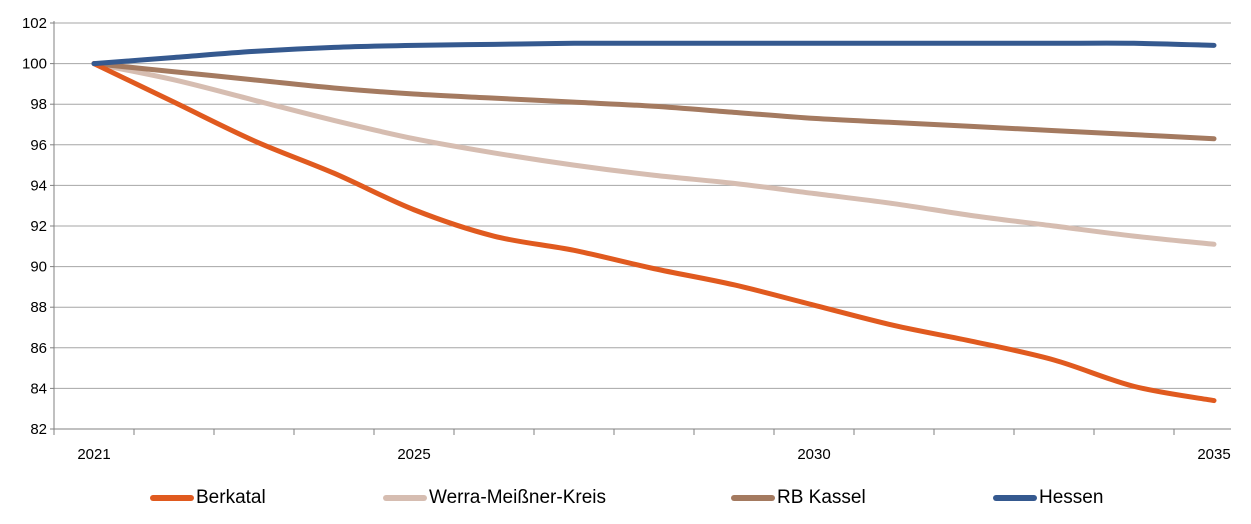 The width and height of the screenshot is (1251, 524). What do you see at coordinates (34, 64) in the screenshot?
I see `y-tick-label: 100` at bounding box center [34, 64].